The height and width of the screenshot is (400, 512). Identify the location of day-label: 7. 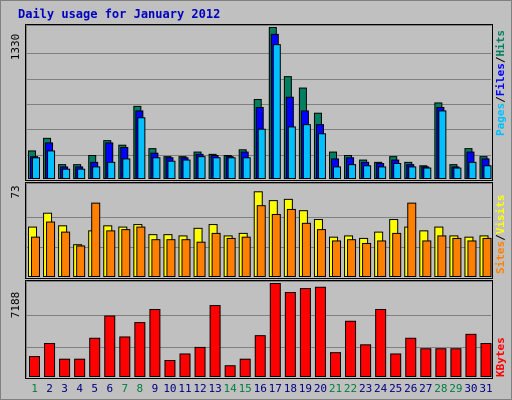
(124, 388).